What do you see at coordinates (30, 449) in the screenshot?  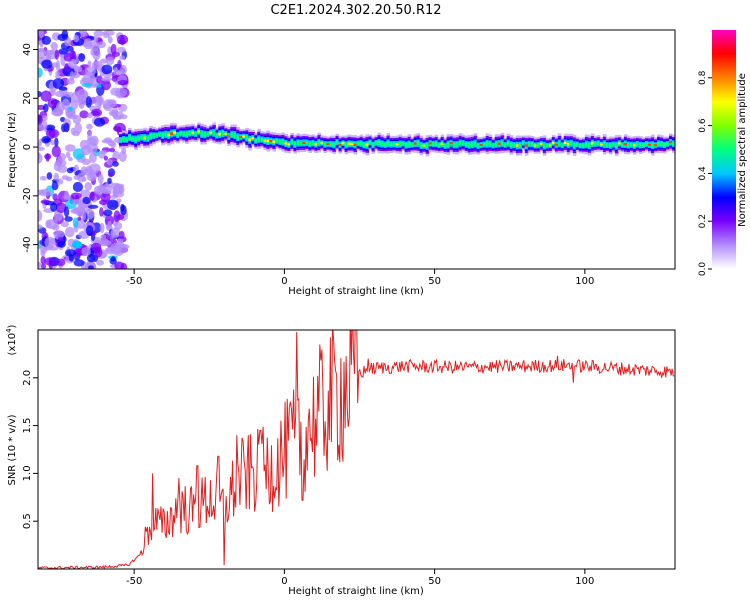 I see `snr-y-axis: 0.5 1.0 1.5 2.0` at bounding box center [30, 449].